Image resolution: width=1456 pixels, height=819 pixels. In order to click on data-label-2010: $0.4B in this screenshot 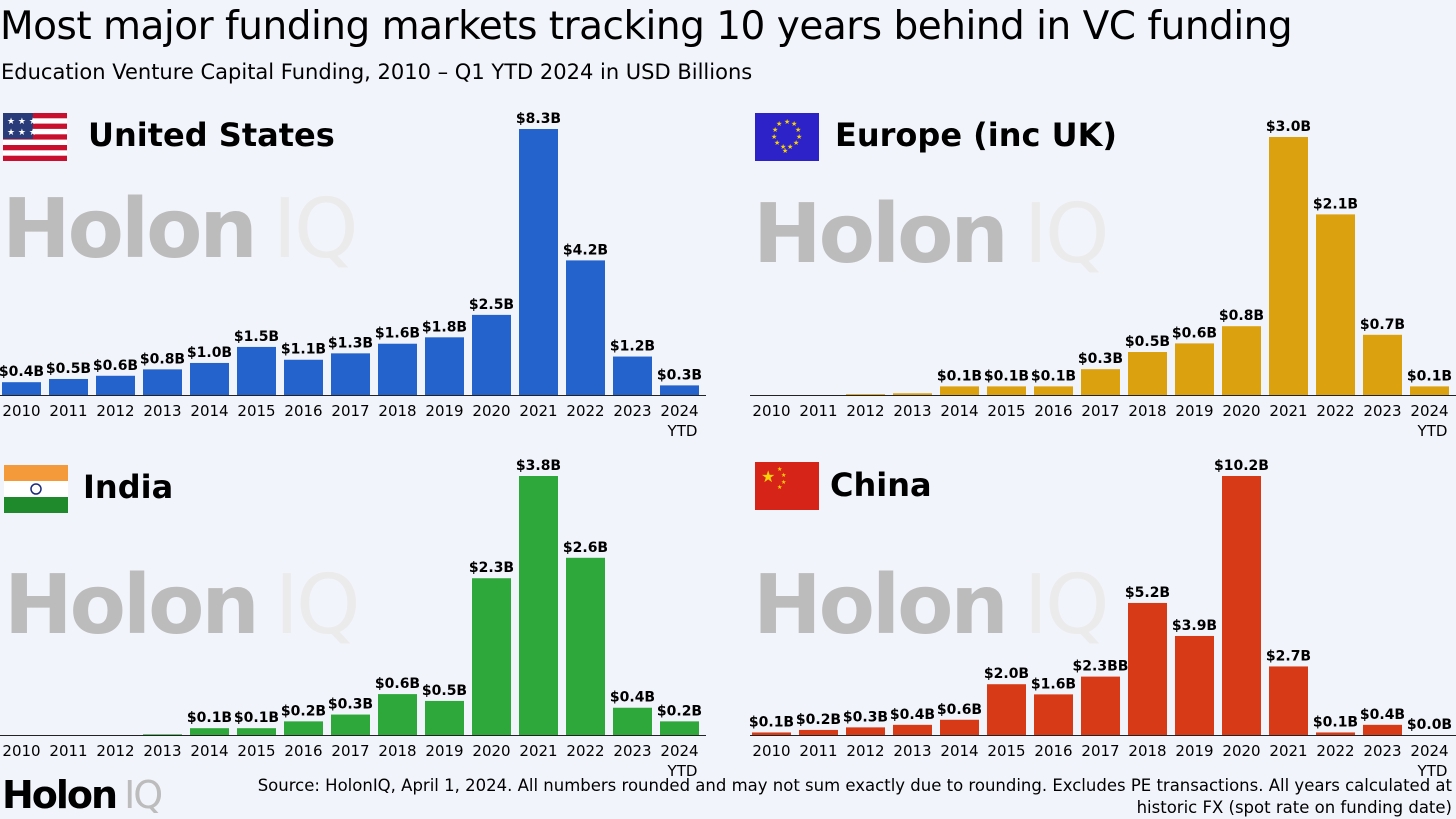, I will do `click(22, 372)`.